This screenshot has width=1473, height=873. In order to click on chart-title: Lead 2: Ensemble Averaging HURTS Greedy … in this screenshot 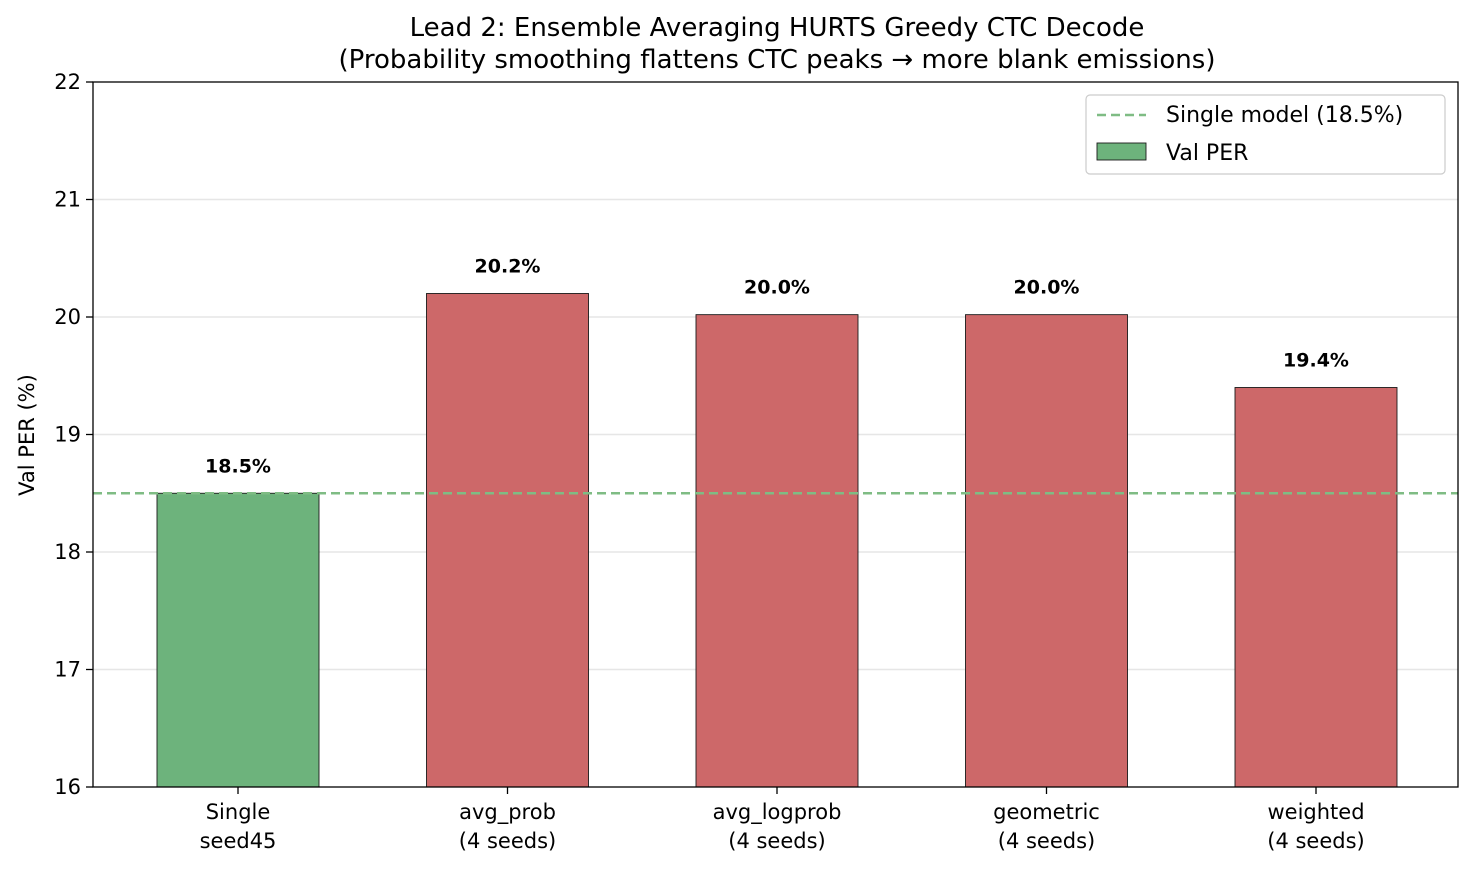, I will do `click(777, 28)`.